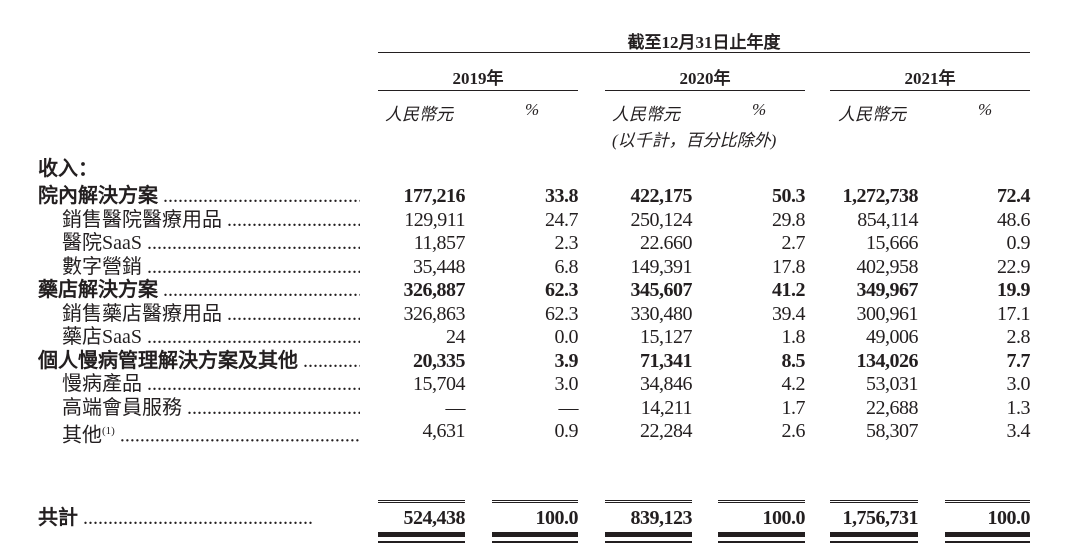  What do you see at coordinates (168, 361) in the screenshot?
I see `row-label-text: 個人慢病管理解決方案及其他` at bounding box center [168, 361].